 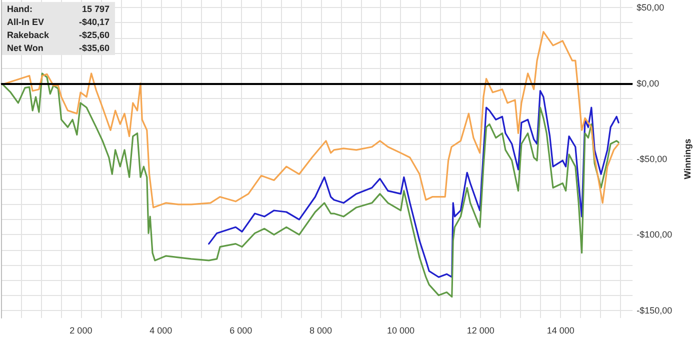 I want to click on y-tick-label: $0,00, so click(x=648, y=83).